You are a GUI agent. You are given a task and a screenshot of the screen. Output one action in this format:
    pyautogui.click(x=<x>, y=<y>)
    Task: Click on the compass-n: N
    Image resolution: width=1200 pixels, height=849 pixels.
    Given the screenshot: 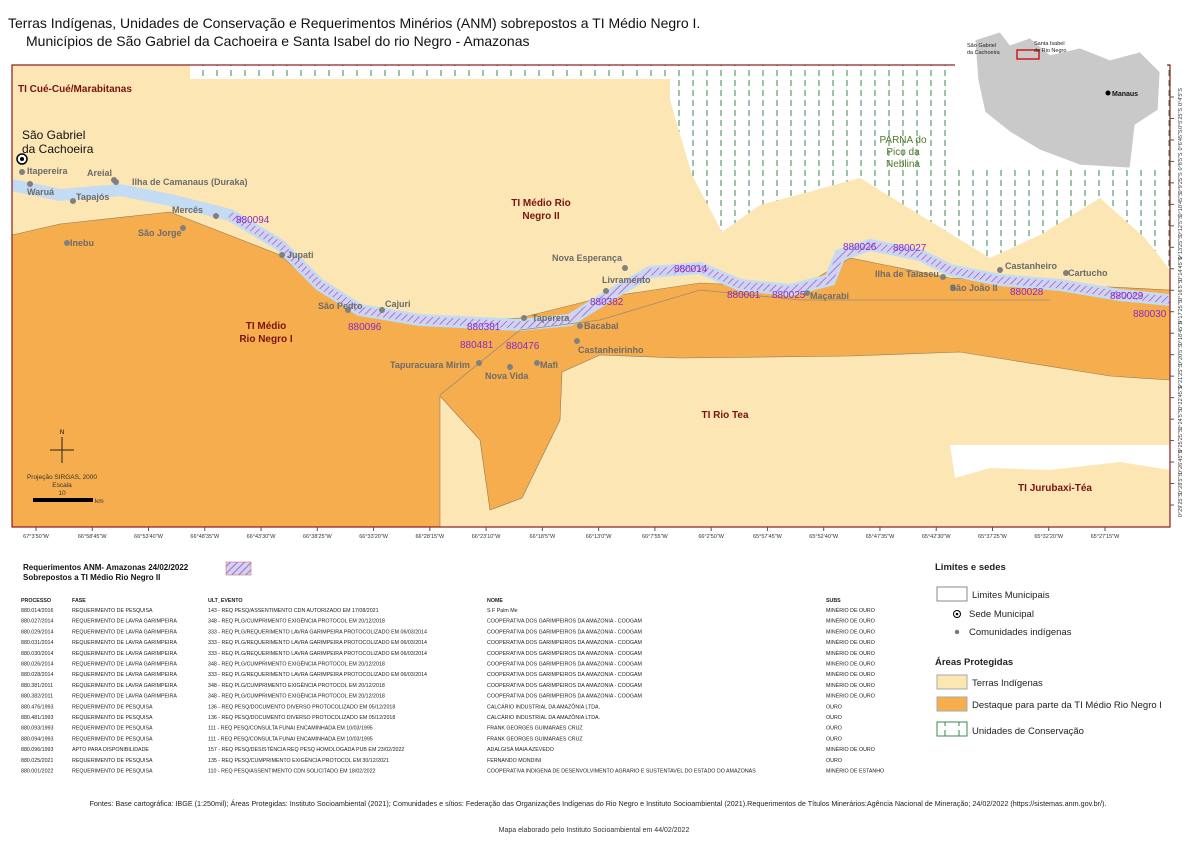 What is the action you would take?
    pyautogui.click(x=62, y=433)
    